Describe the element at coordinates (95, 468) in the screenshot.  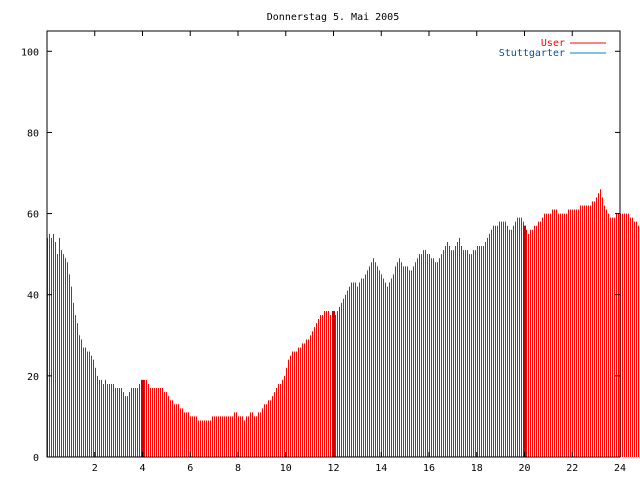
I see `x-tick-label: 2` at that location.